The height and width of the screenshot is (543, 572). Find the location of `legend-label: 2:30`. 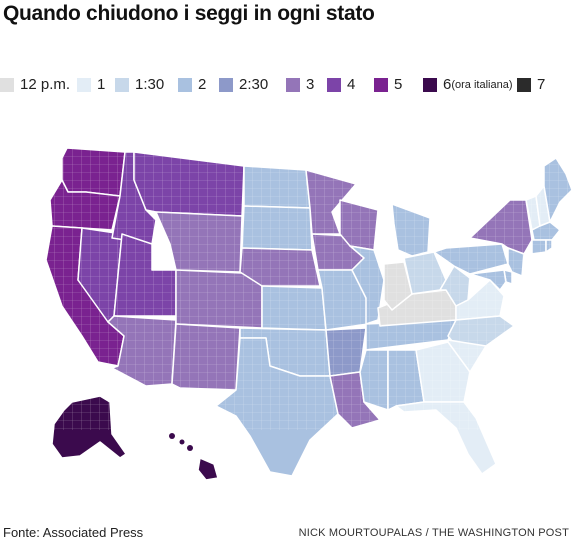

legend-label: 2:30 is located at coordinates (254, 84).